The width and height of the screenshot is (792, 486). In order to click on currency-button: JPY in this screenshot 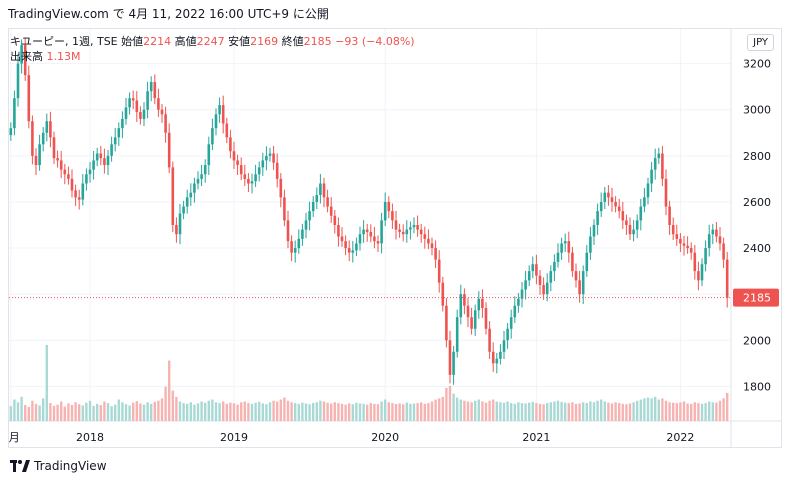, I will do `click(760, 42)`.